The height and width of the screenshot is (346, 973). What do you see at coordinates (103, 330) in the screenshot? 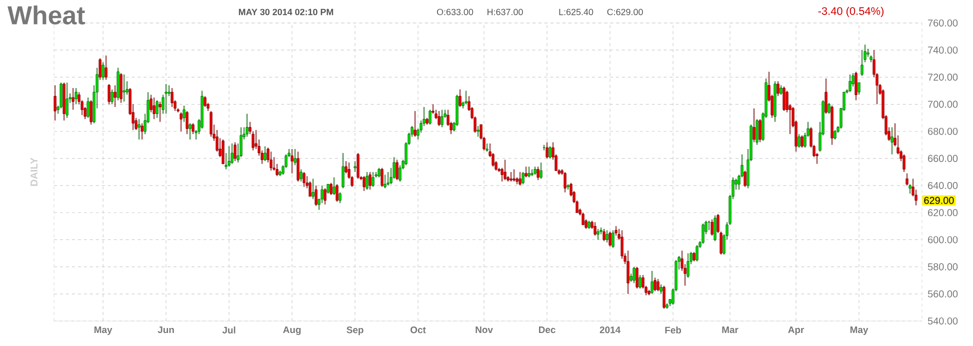
I see `x-tick-label: May` at bounding box center [103, 330].